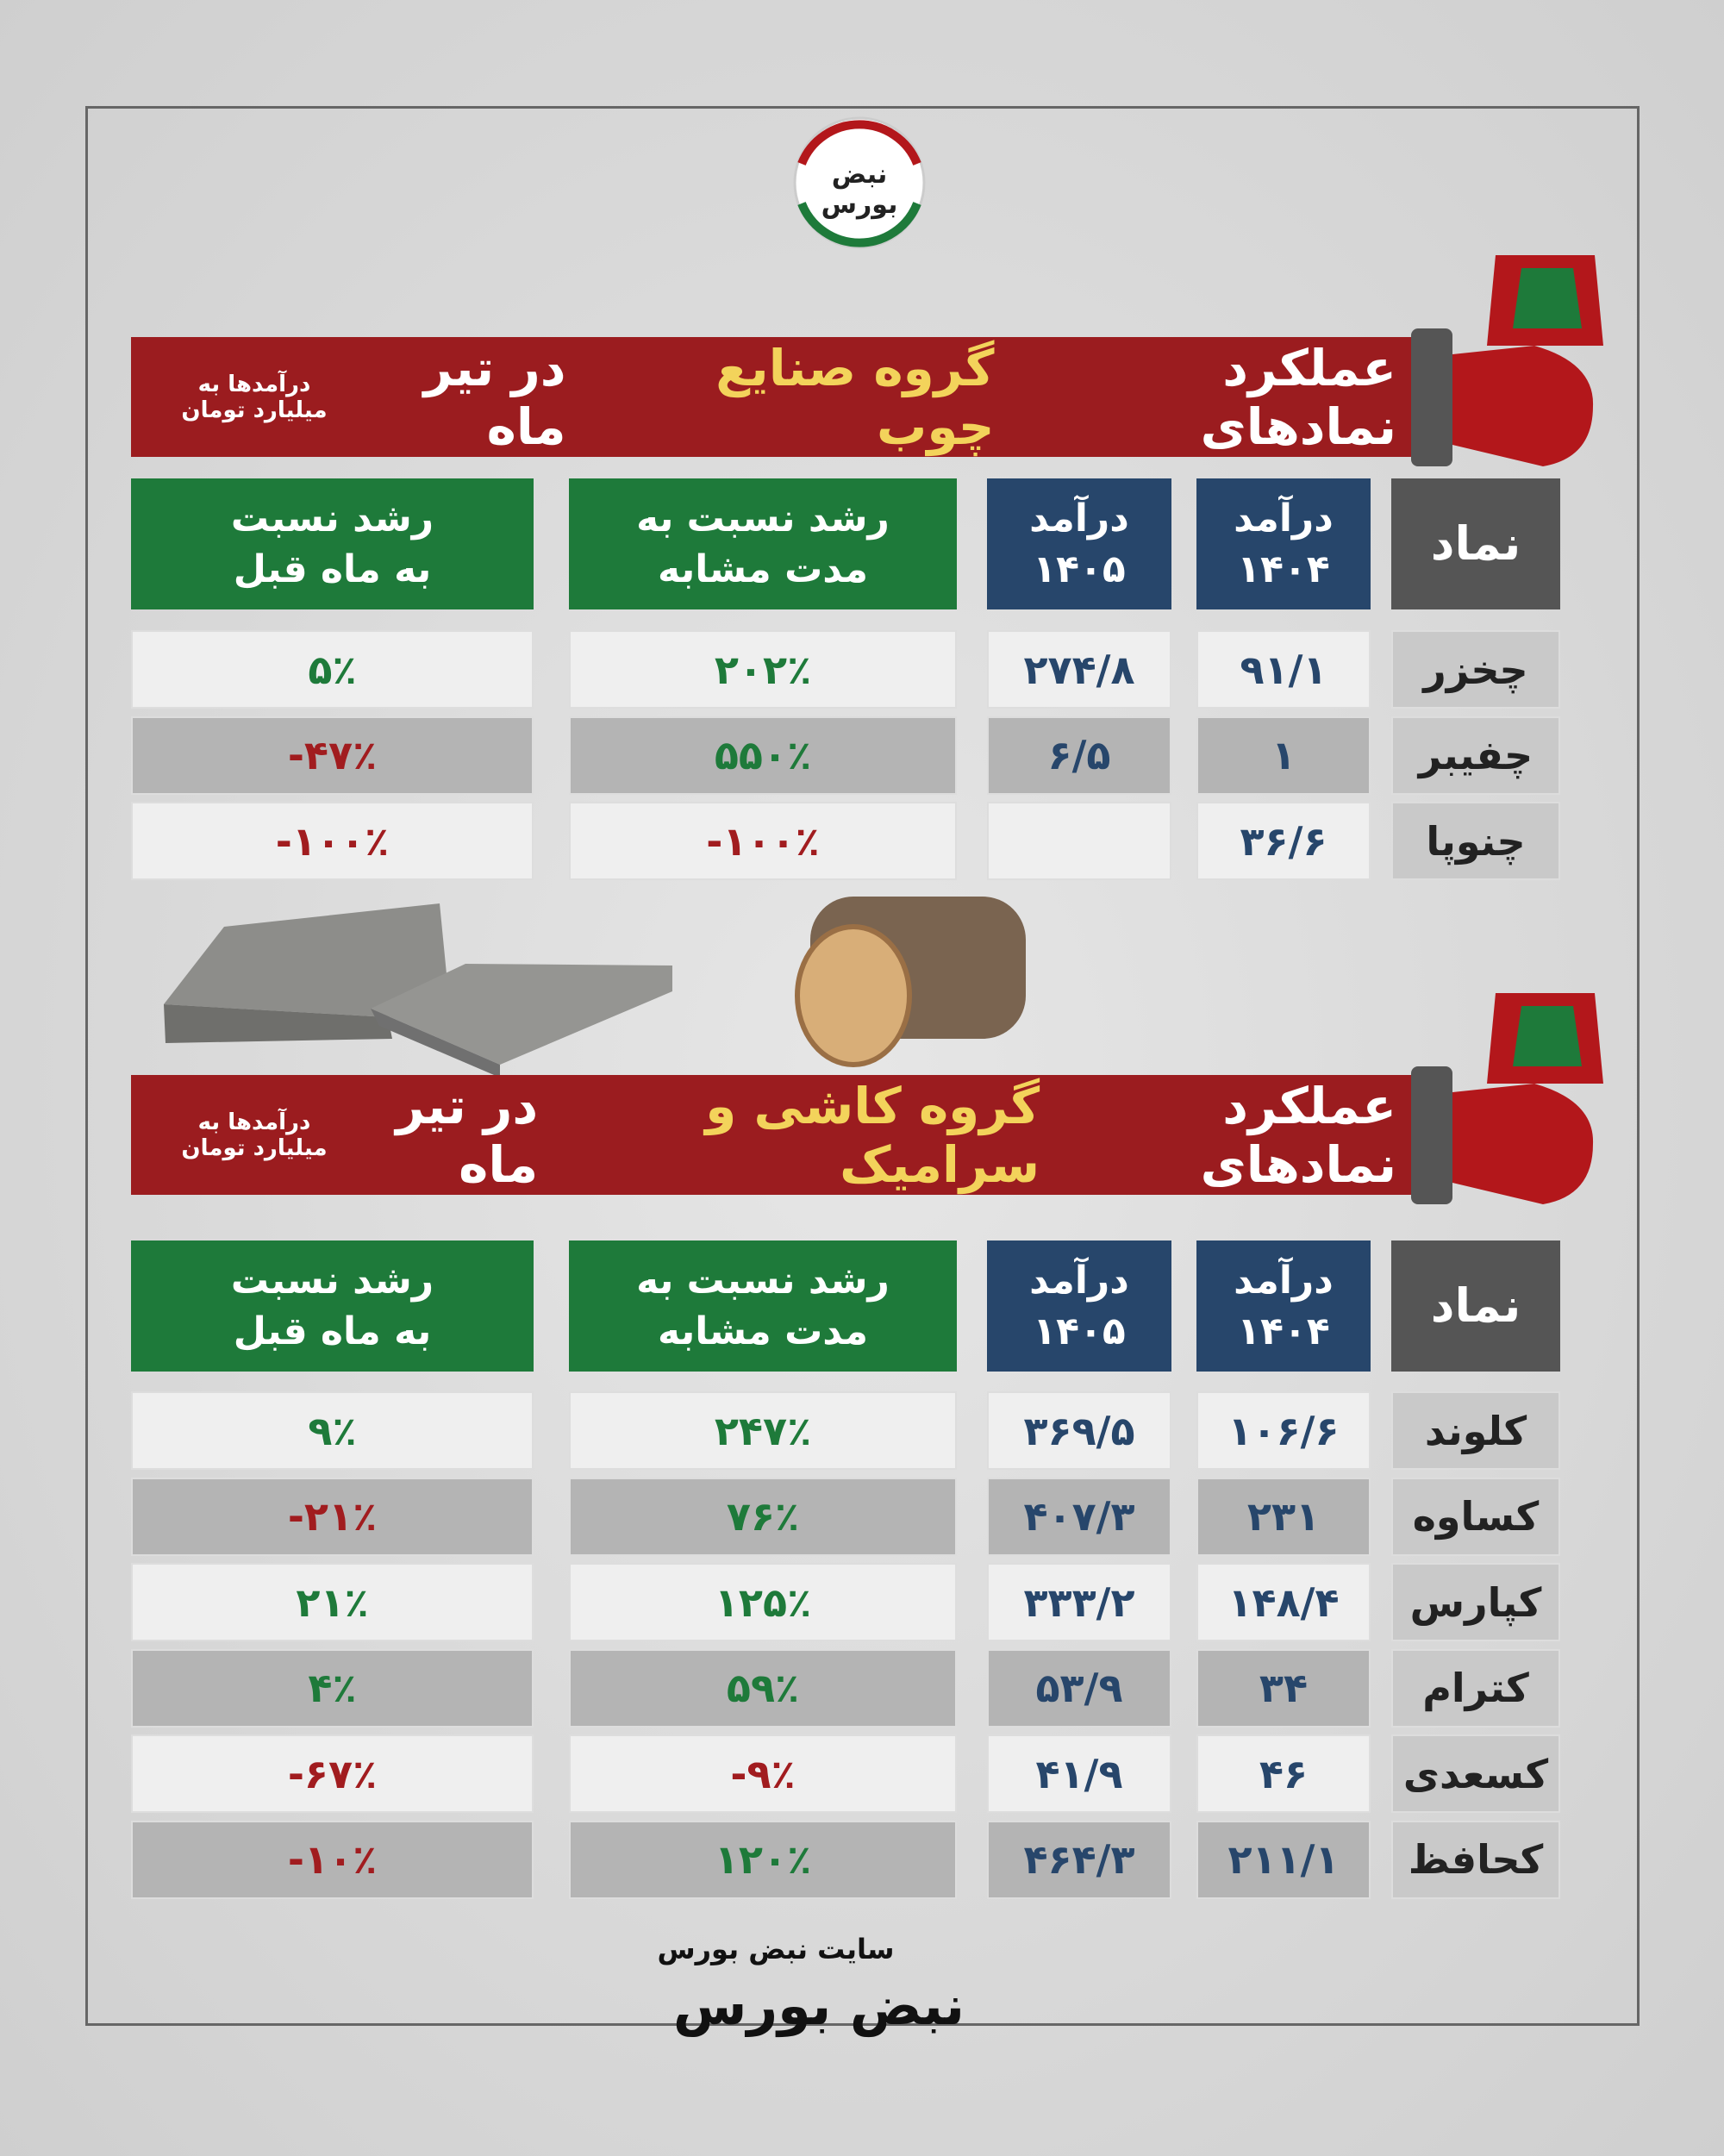 The width and height of the screenshot is (1724, 2156). What do you see at coordinates (1475, 1688) in the screenshot?
I see `symbol-cell: کترام` at bounding box center [1475, 1688].